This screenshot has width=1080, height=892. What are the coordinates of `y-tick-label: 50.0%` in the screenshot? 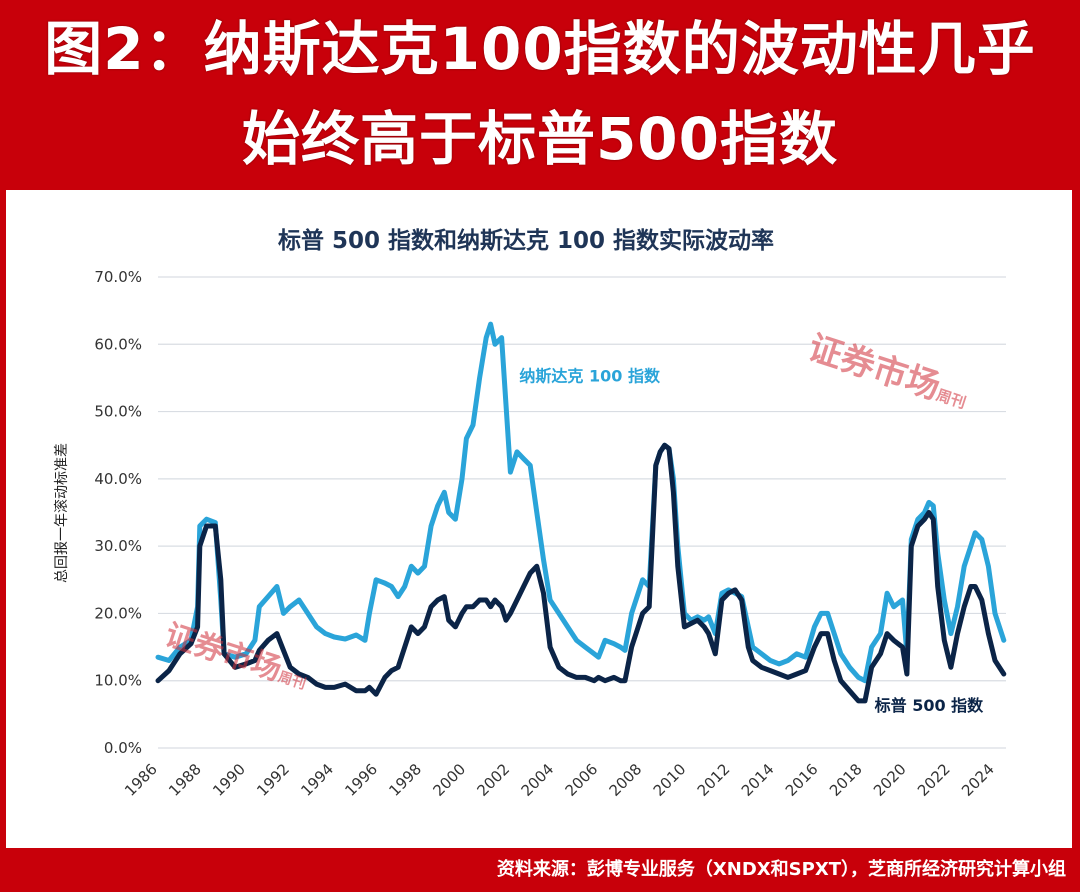 It's located at (118, 412).